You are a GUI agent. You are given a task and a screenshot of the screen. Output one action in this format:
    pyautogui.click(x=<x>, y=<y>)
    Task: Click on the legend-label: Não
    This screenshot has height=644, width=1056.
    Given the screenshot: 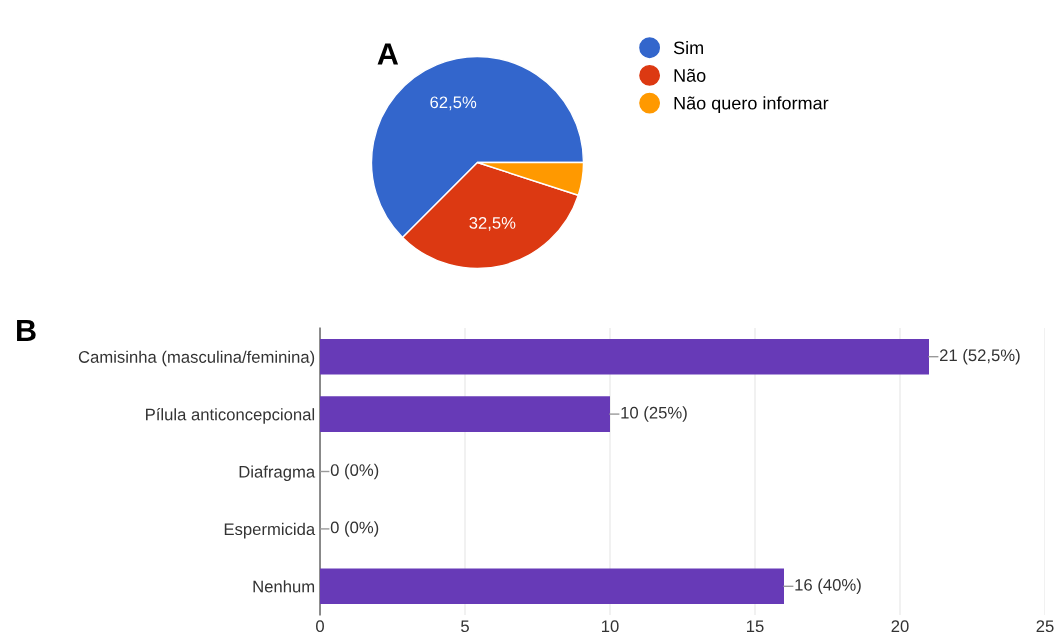 What is the action you would take?
    pyautogui.click(x=690, y=75)
    